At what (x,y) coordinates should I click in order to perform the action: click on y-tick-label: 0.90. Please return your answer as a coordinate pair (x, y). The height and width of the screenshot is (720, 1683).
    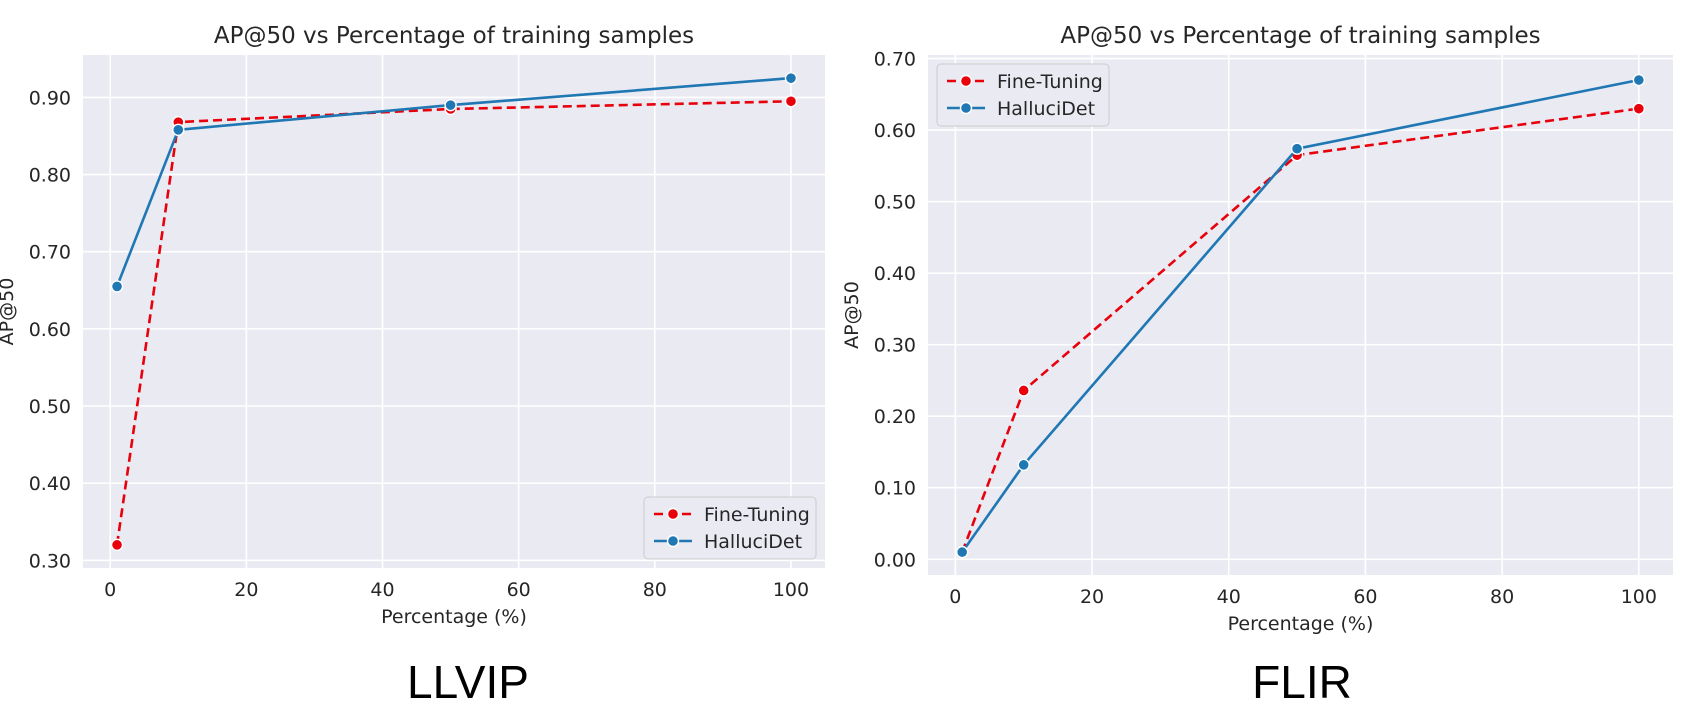
    Looking at the image, I should click on (50, 98).